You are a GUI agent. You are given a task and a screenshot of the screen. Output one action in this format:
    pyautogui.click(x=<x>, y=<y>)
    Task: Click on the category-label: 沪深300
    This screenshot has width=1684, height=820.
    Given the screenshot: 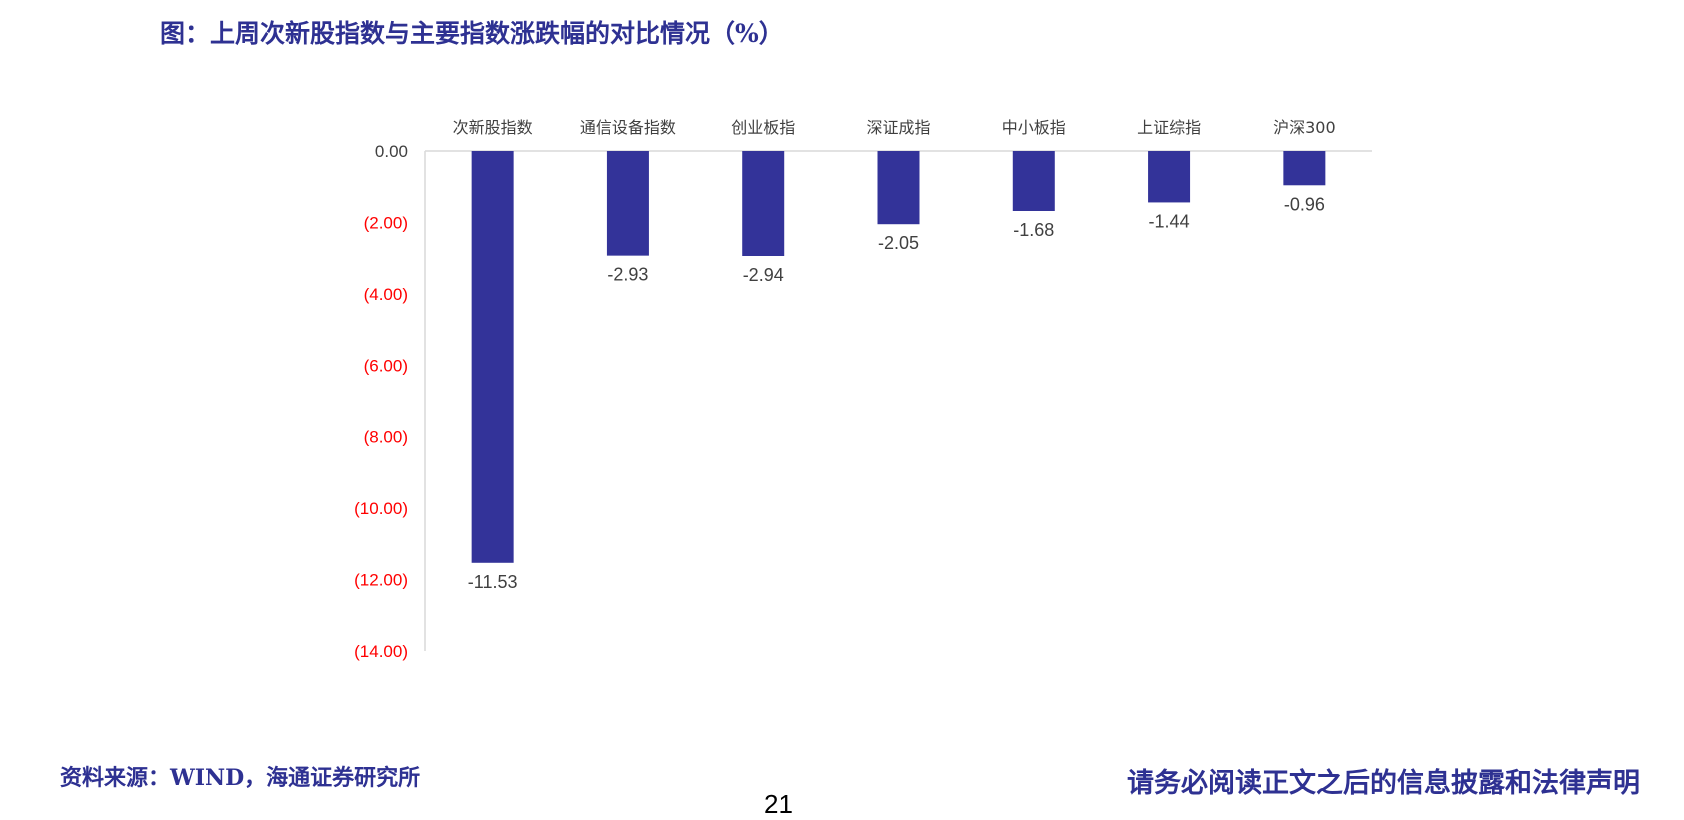 What is the action you would take?
    pyautogui.click(x=1304, y=127)
    